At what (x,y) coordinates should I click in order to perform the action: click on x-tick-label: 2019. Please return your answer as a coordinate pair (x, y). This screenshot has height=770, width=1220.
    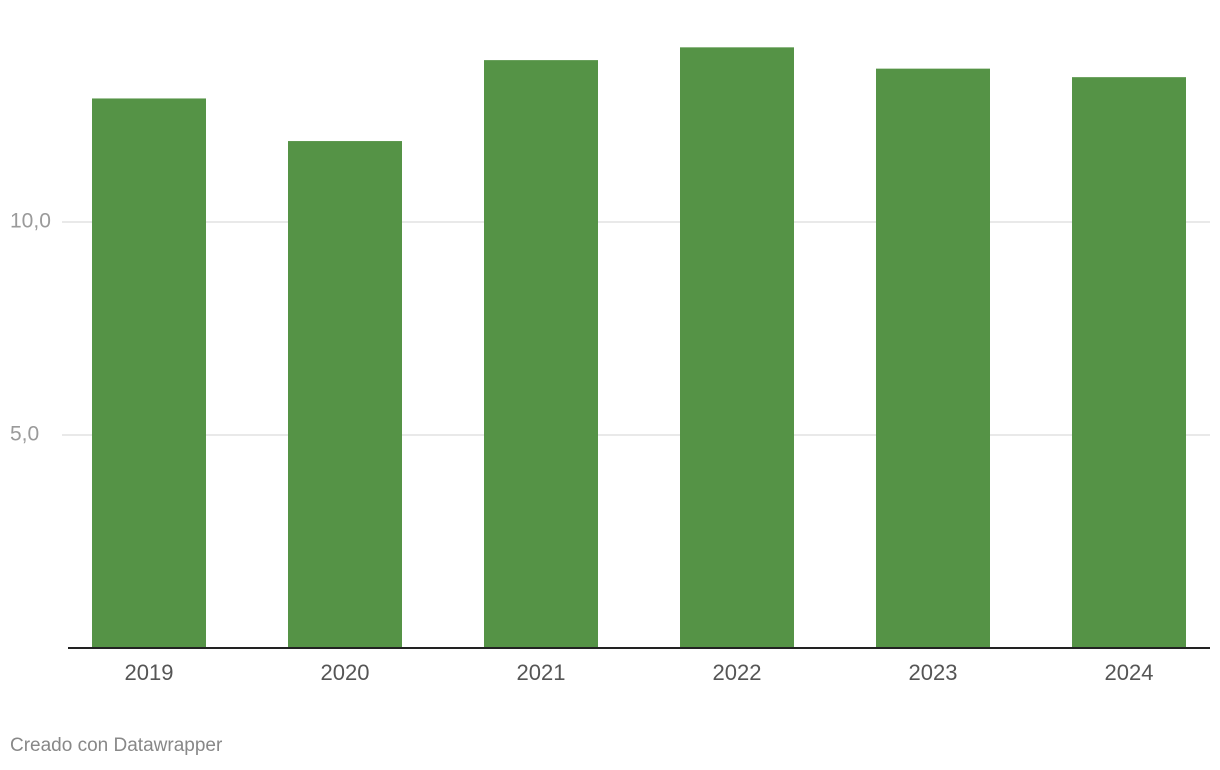
    Looking at the image, I should click on (149, 672).